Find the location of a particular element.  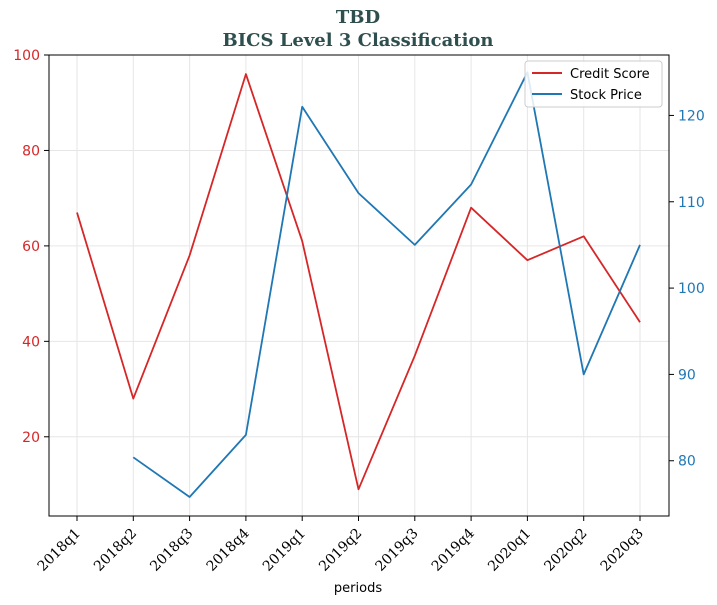

x-tick-label: 2019q1 is located at coordinates (284, 550).